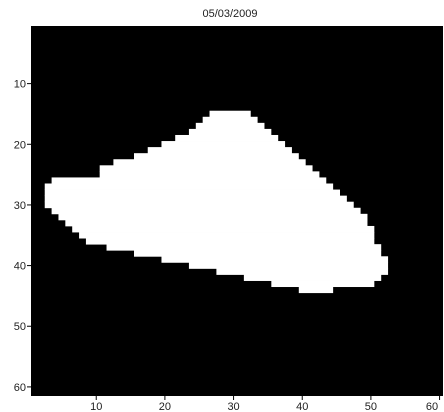  I want to click on x-tick-label: 40, so click(302, 406).